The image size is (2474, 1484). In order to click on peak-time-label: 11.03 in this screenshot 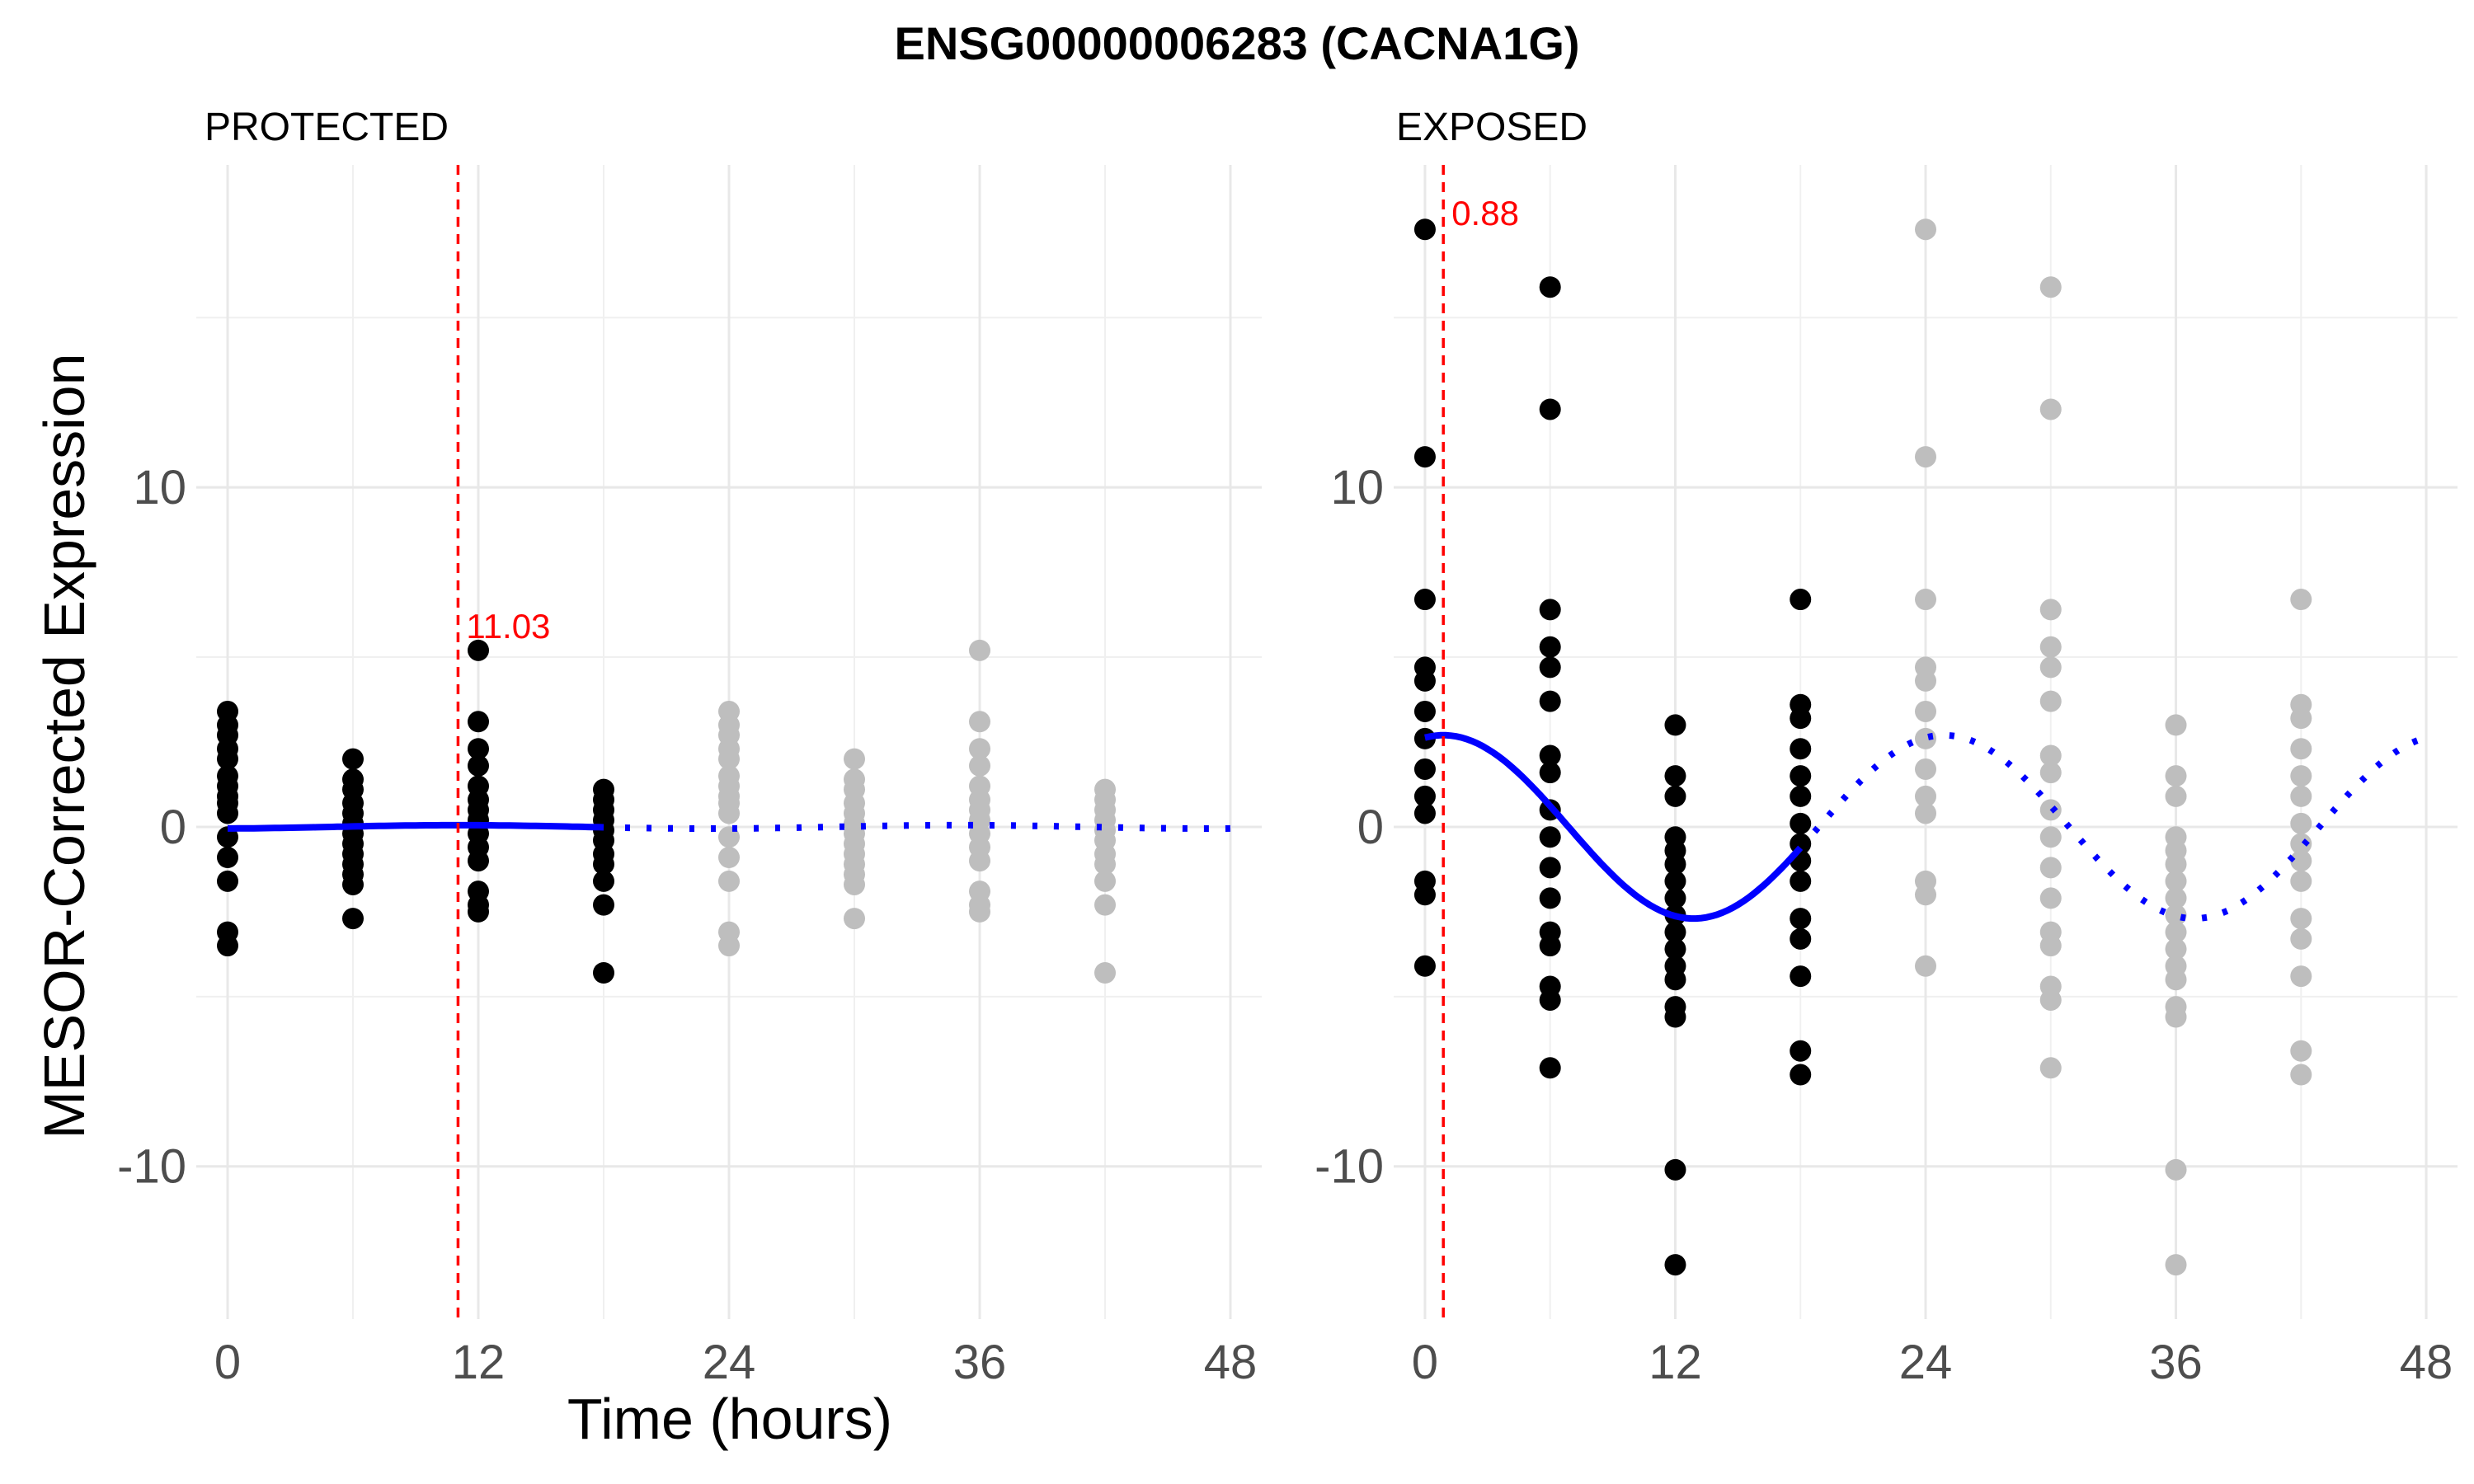, I will do `click(508, 626)`.